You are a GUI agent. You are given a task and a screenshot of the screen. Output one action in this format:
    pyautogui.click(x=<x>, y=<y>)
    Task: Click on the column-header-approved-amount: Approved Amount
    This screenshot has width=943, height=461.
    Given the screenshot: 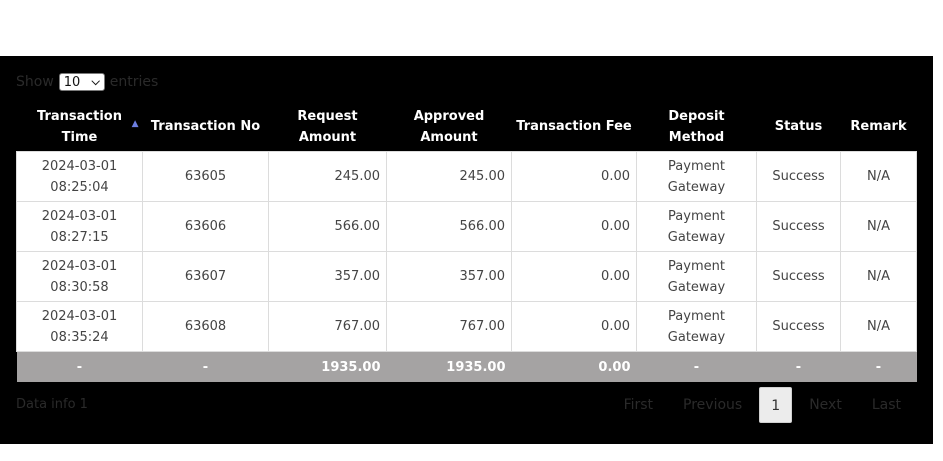 What is the action you would take?
    pyautogui.click(x=449, y=127)
    